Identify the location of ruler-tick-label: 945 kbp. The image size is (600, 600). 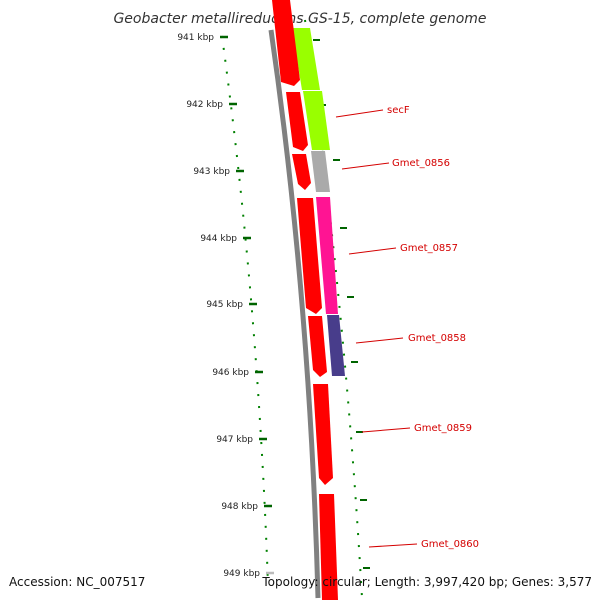
(224, 305).